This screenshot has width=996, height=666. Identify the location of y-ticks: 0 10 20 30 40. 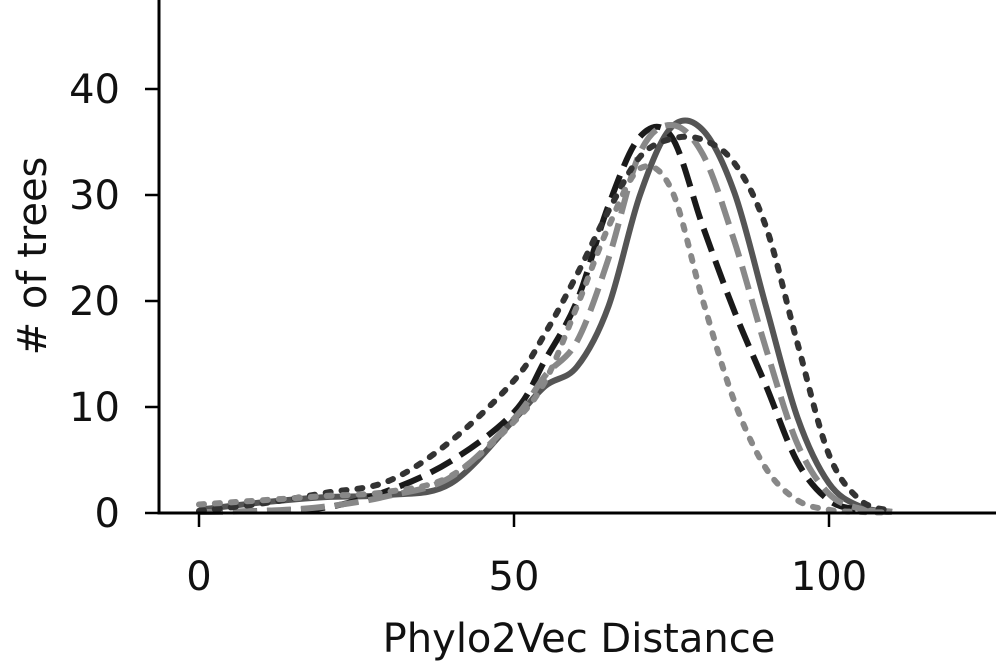
(114, 302).